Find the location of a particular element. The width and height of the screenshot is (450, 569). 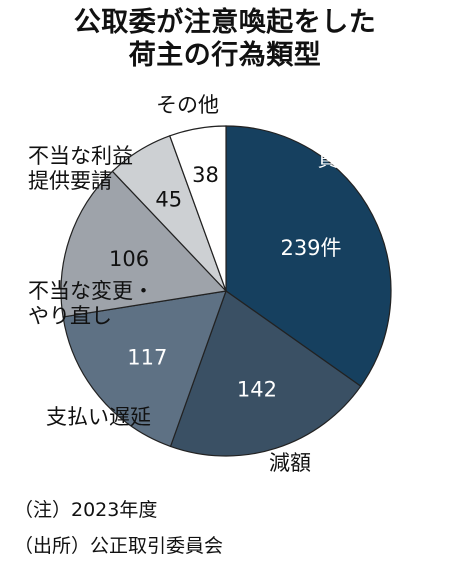

pie-category-label-5: 不当な利益提供要請 is located at coordinates (80, 168).